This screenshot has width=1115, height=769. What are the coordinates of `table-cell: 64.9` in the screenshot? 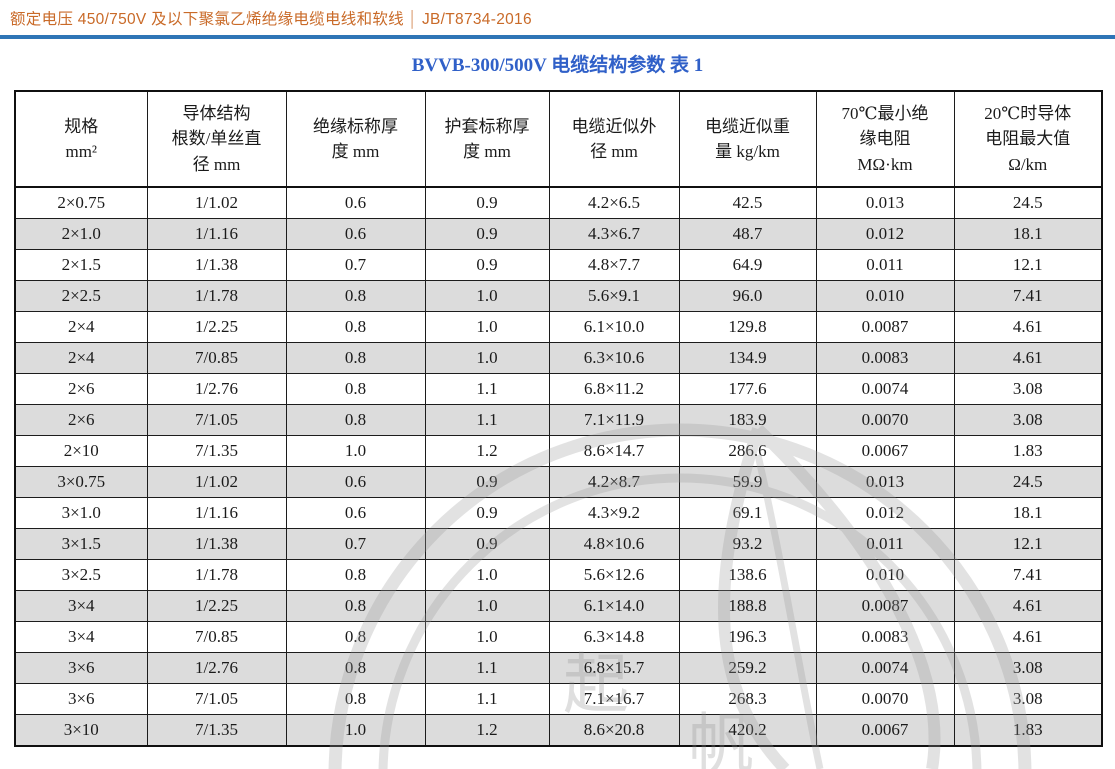 It's located at (747, 265).